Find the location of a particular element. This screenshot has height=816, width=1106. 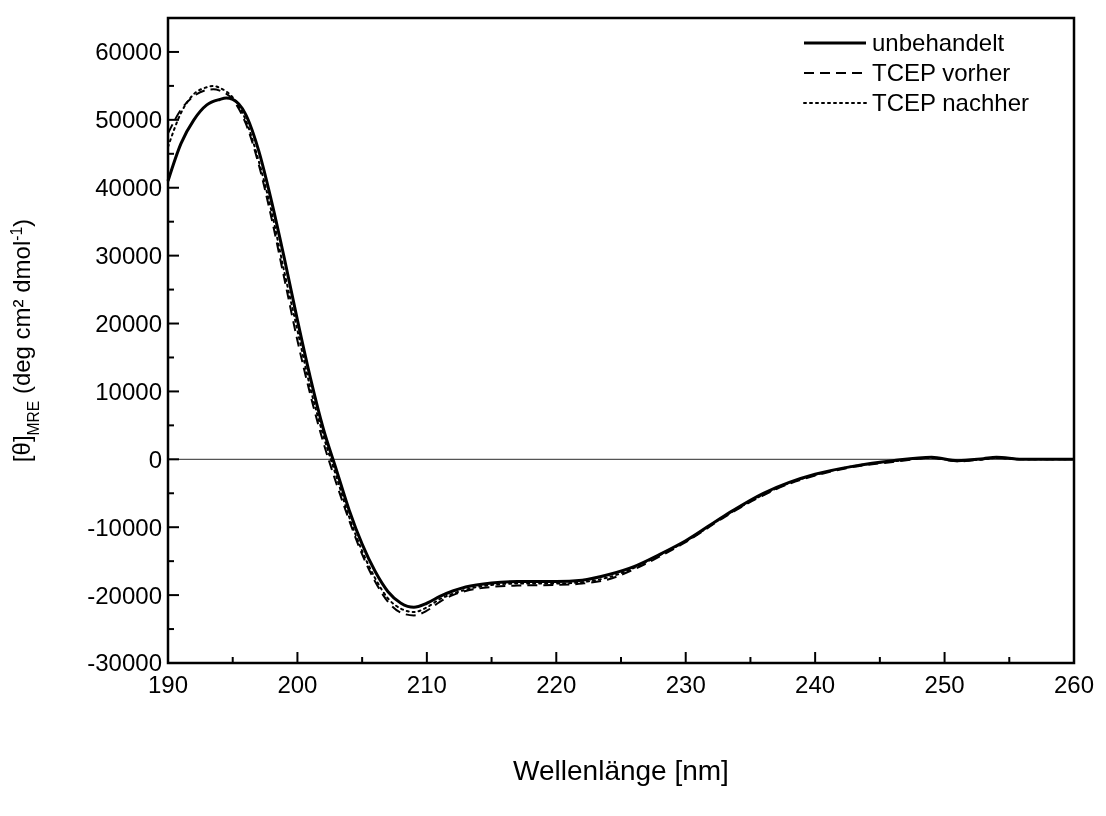

y-tick-label: 30000 is located at coordinates (128, 256).